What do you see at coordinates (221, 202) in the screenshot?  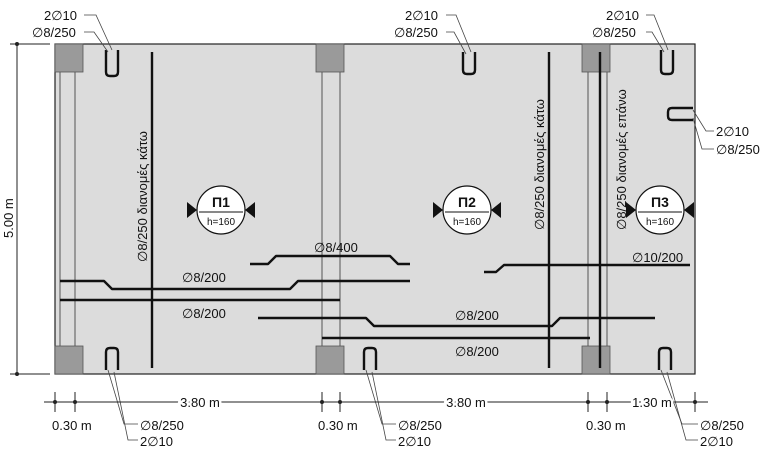 I see `slab-name: Π1` at bounding box center [221, 202].